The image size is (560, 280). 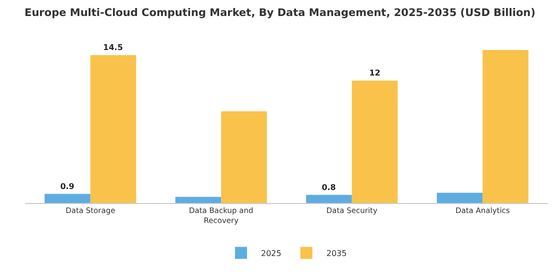 What do you see at coordinates (280, 12) in the screenshot?
I see `chart-title: Europe Multi-Cloud Computing Market, By Data Management, 2025-2035 (USD Billion)` at bounding box center [280, 12].